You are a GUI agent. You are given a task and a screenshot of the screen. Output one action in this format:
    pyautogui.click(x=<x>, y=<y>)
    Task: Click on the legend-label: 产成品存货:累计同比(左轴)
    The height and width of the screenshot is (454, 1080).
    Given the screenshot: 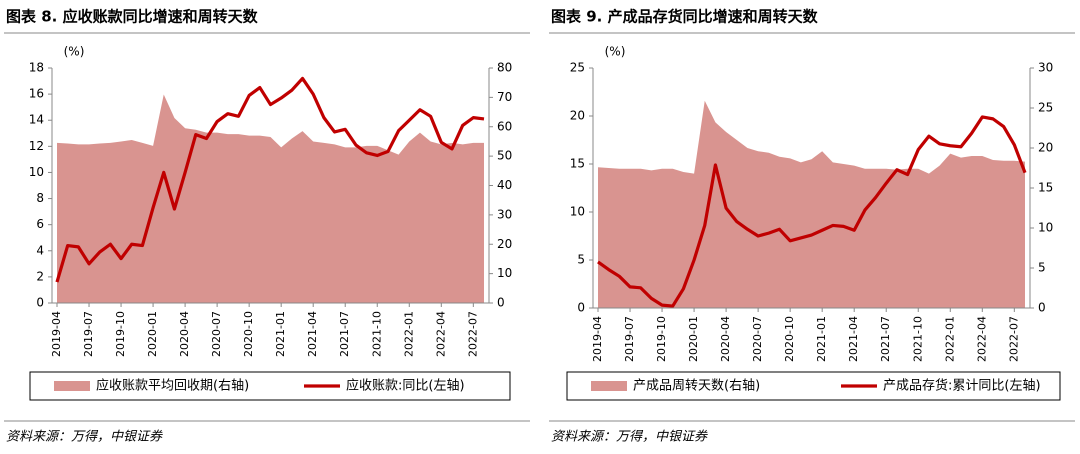 What is the action you would take?
    pyautogui.click(x=962, y=386)
    